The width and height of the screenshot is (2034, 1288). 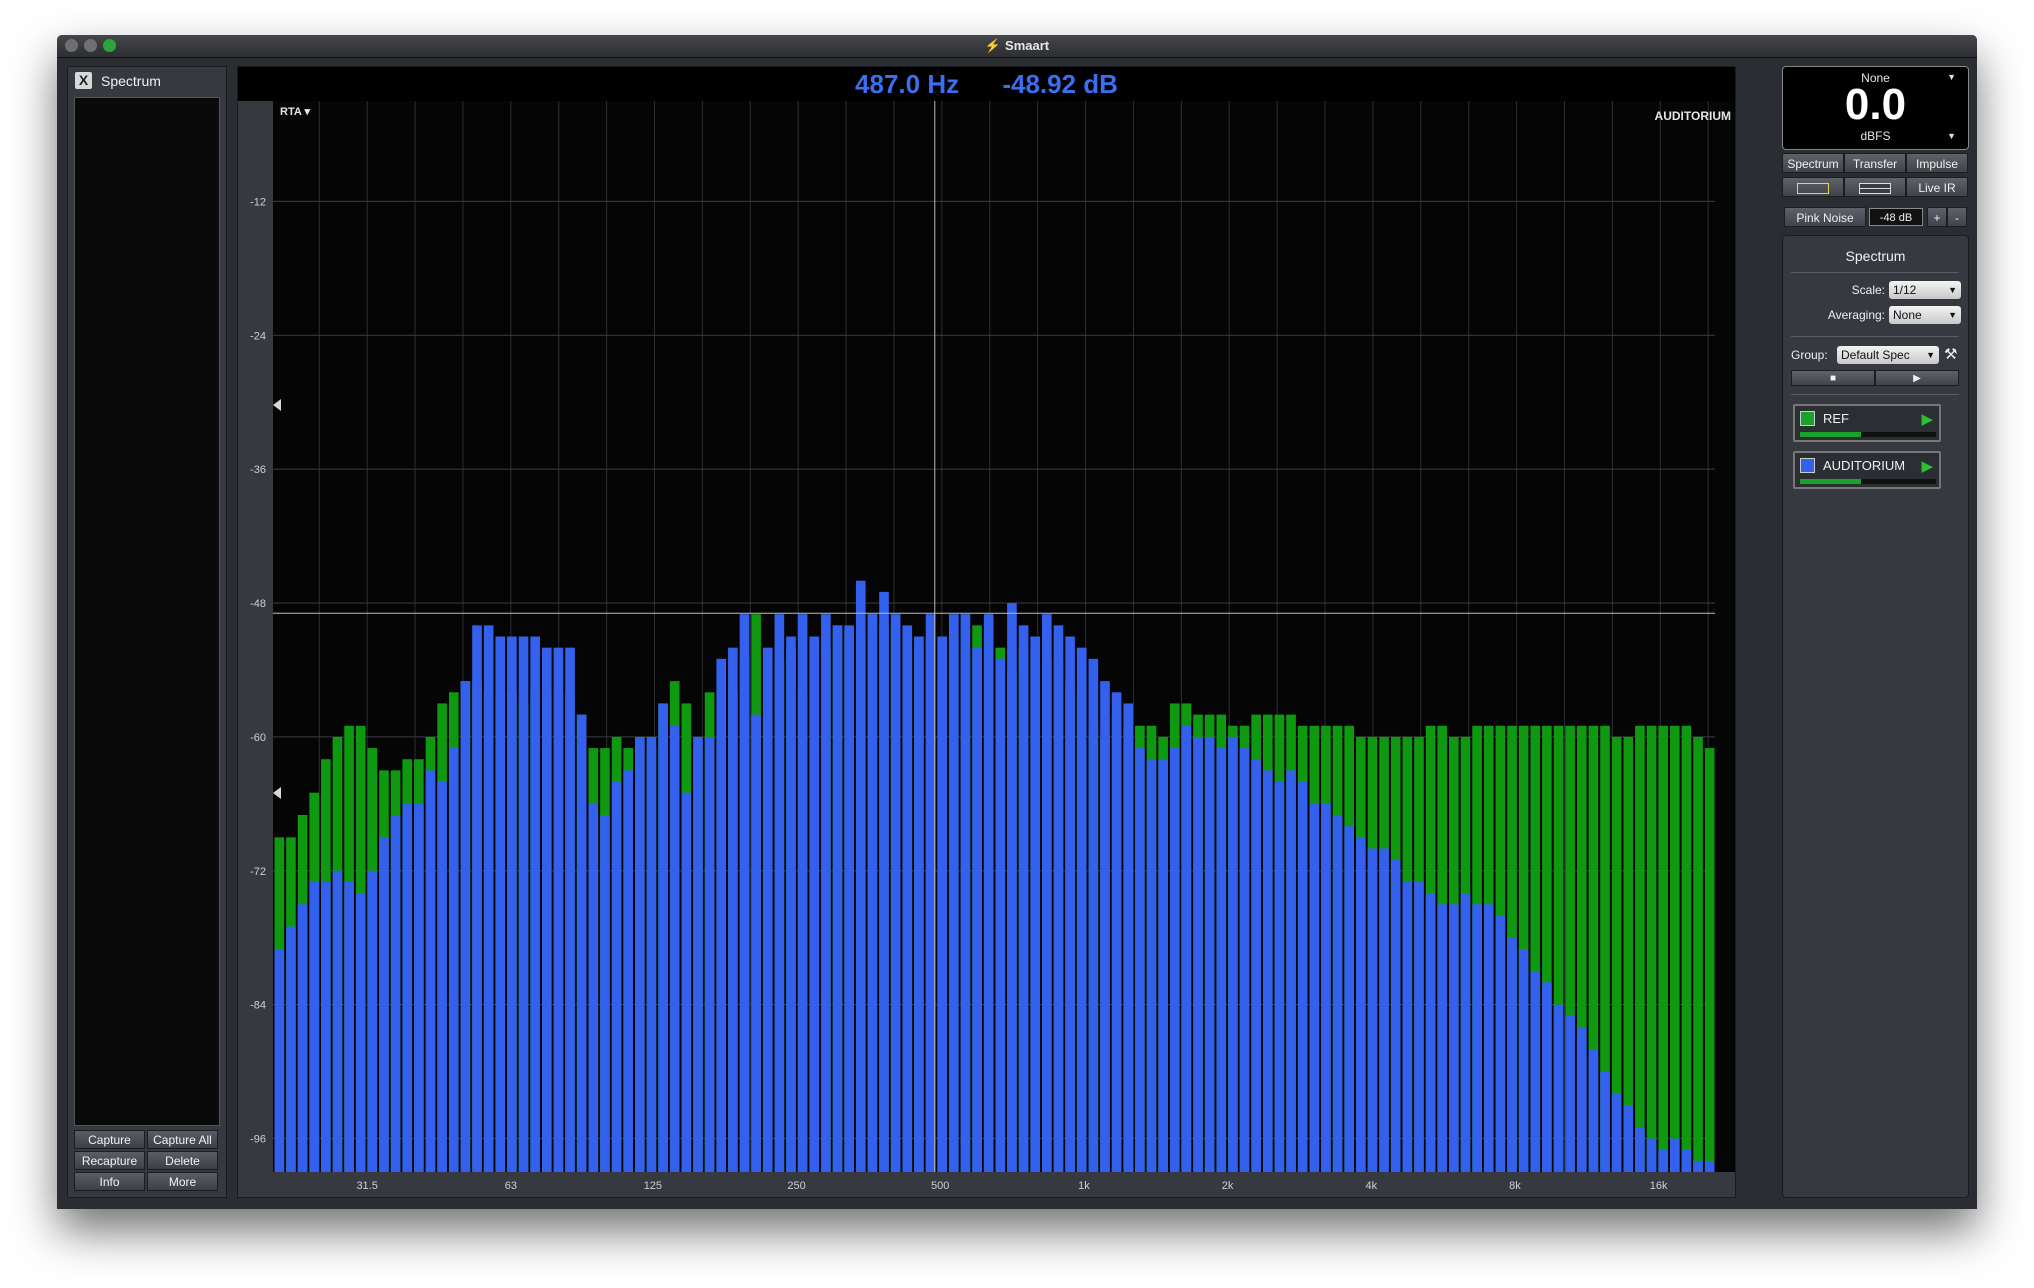 What do you see at coordinates (182, 1181) in the screenshot?
I see `more-button: More` at bounding box center [182, 1181].